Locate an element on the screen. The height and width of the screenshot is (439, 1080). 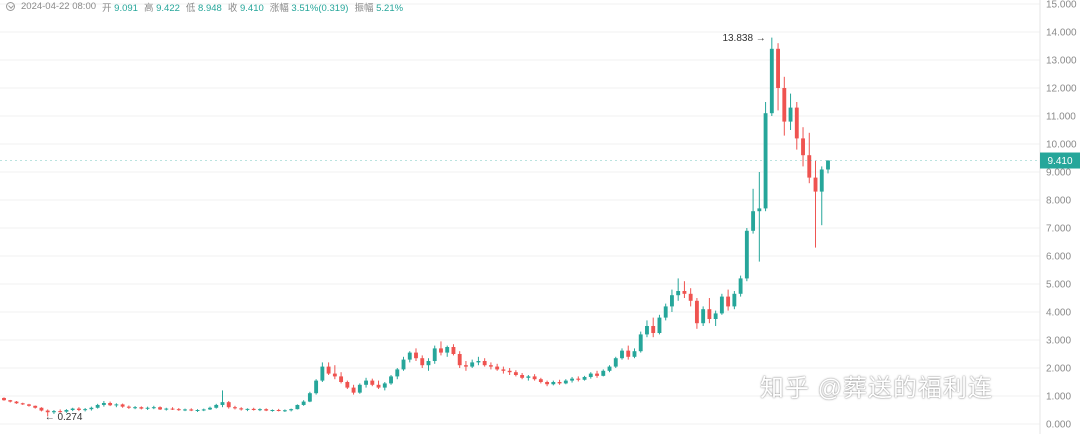
collapse-icon is located at coordinates (10, 6).